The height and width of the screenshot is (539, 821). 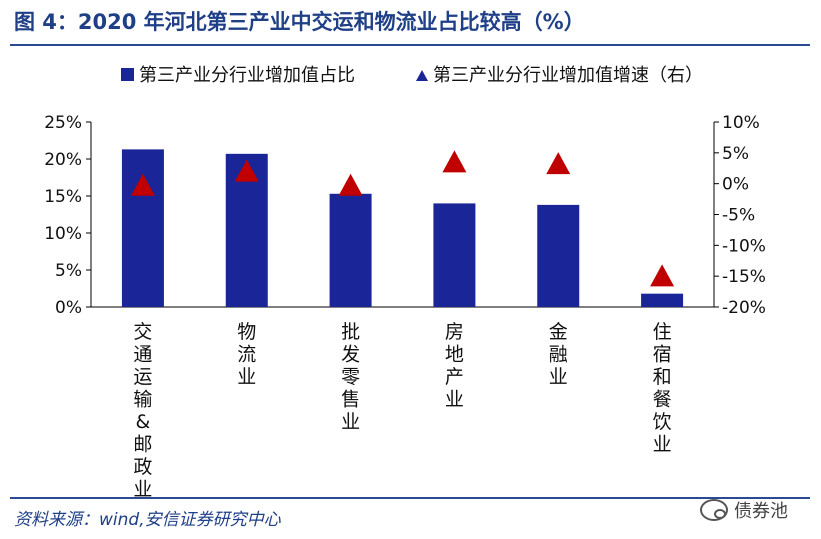 What do you see at coordinates (744, 246) in the screenshot?
I see `y2-tick-label: -10%` at bounding box center [744, 246].